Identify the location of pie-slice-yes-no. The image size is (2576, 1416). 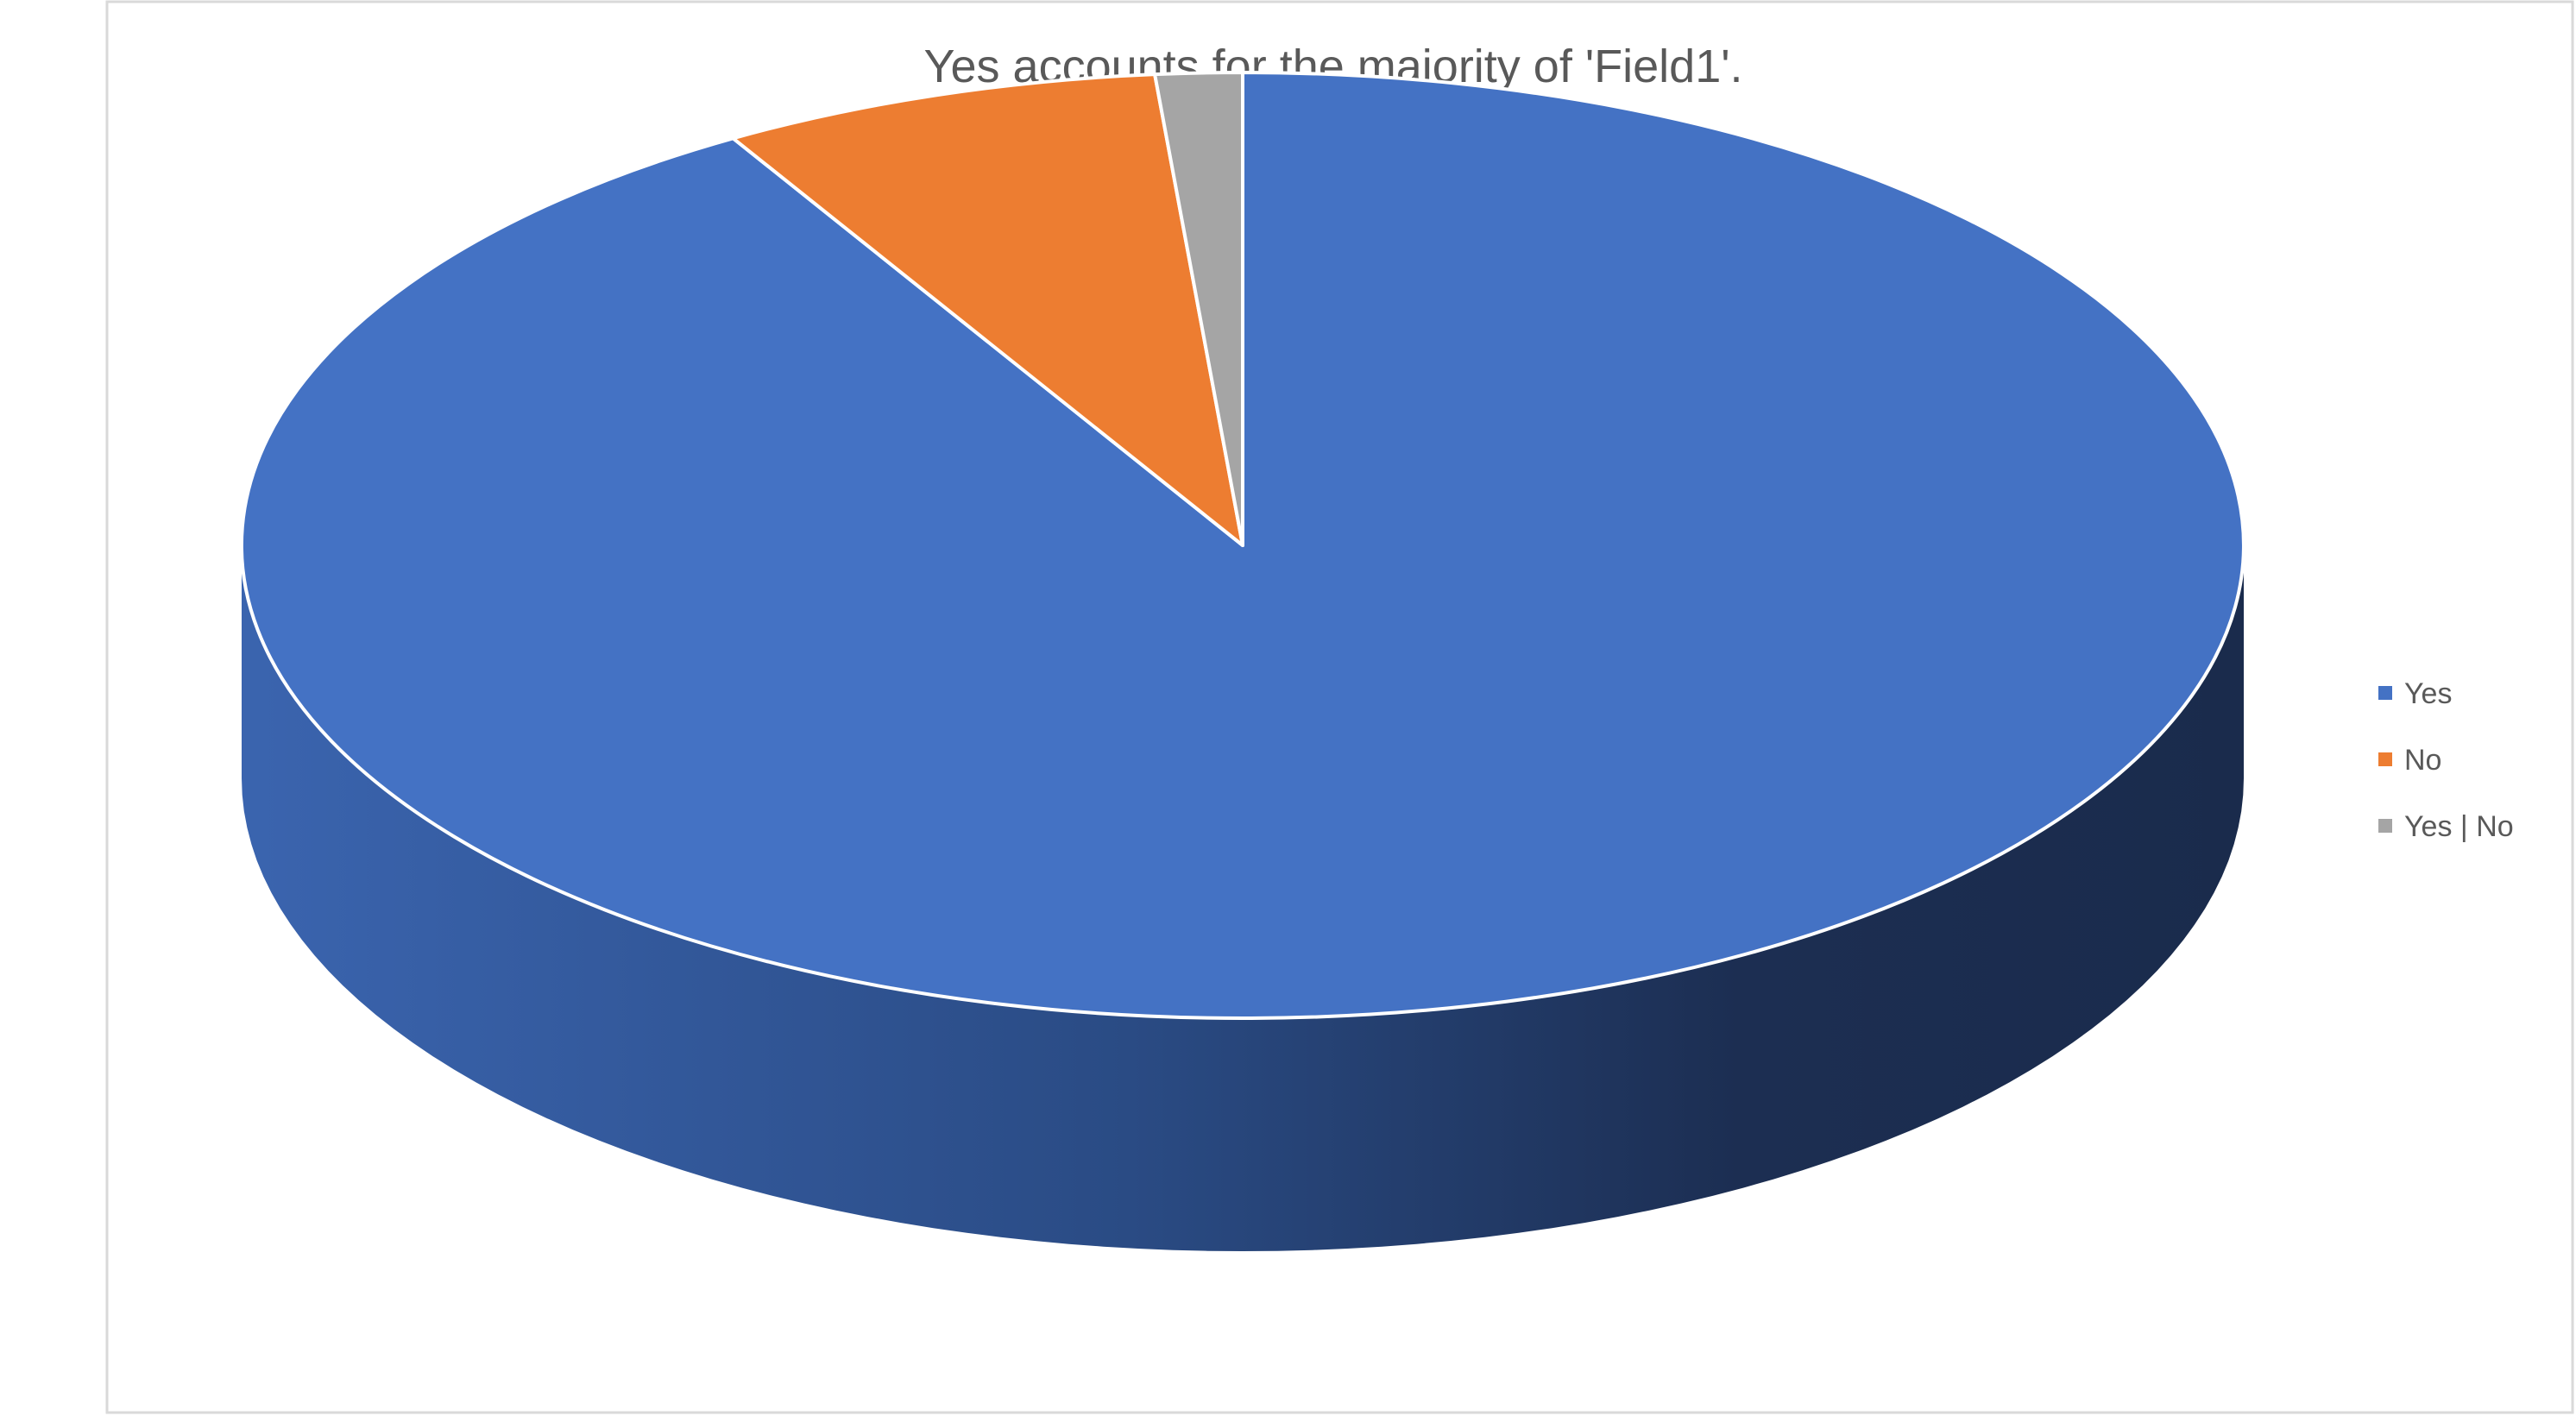
(1198, 308).